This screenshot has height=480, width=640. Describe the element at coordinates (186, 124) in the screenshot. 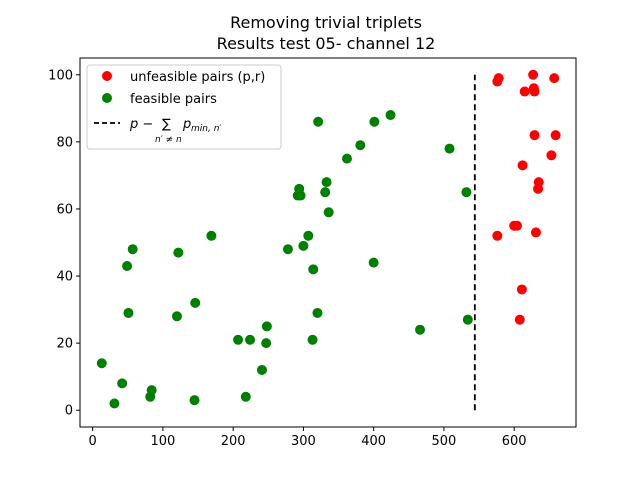

I see `legend-label-threshold-term: p` at that location.